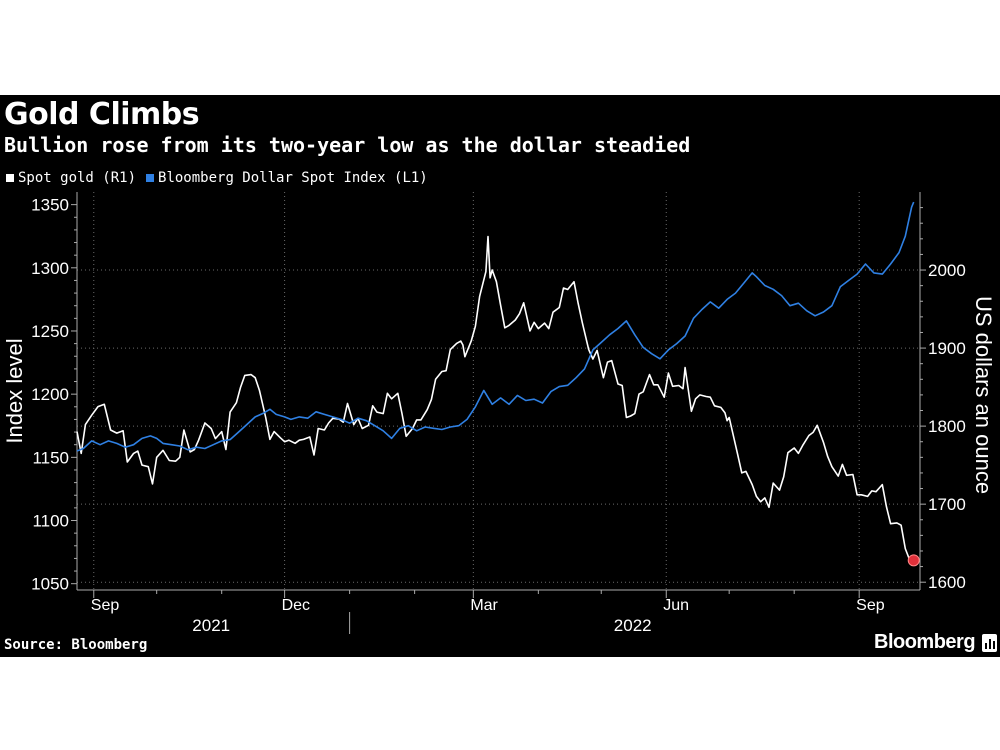 The image size is (1000, 750). Describe the element at coordinates (633, 625) in the screenshot. I see `x-axis-year-label: 2022` at that location.